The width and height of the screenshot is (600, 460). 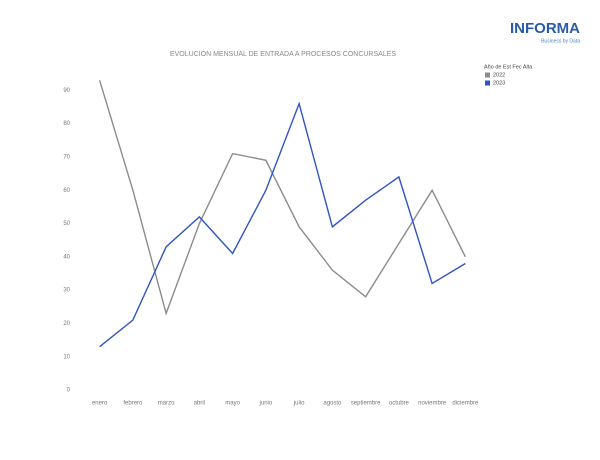 I want to click on y-tick-label: 30, so click(x=66, y=291).